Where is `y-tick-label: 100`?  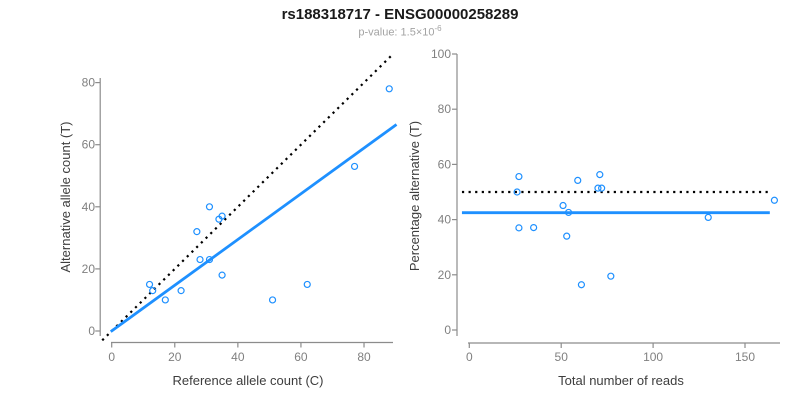 y-tick-label: 100 is located at coordinates (441, 54).